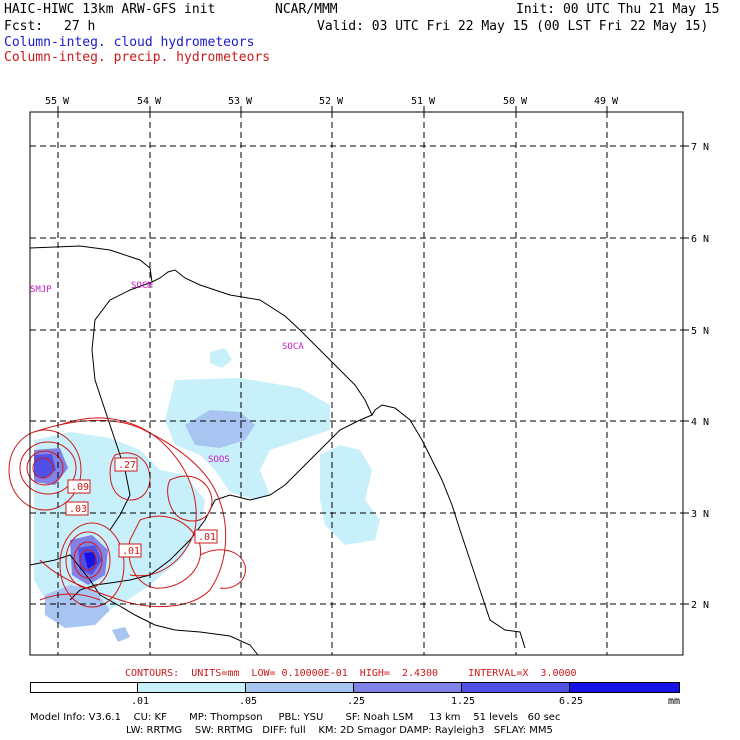 The image size is (740, 740). What do you see at coordinates (41, 290) in the screenshot?
I see `station-smjp: SMJP` at bounding box center [41, 290].